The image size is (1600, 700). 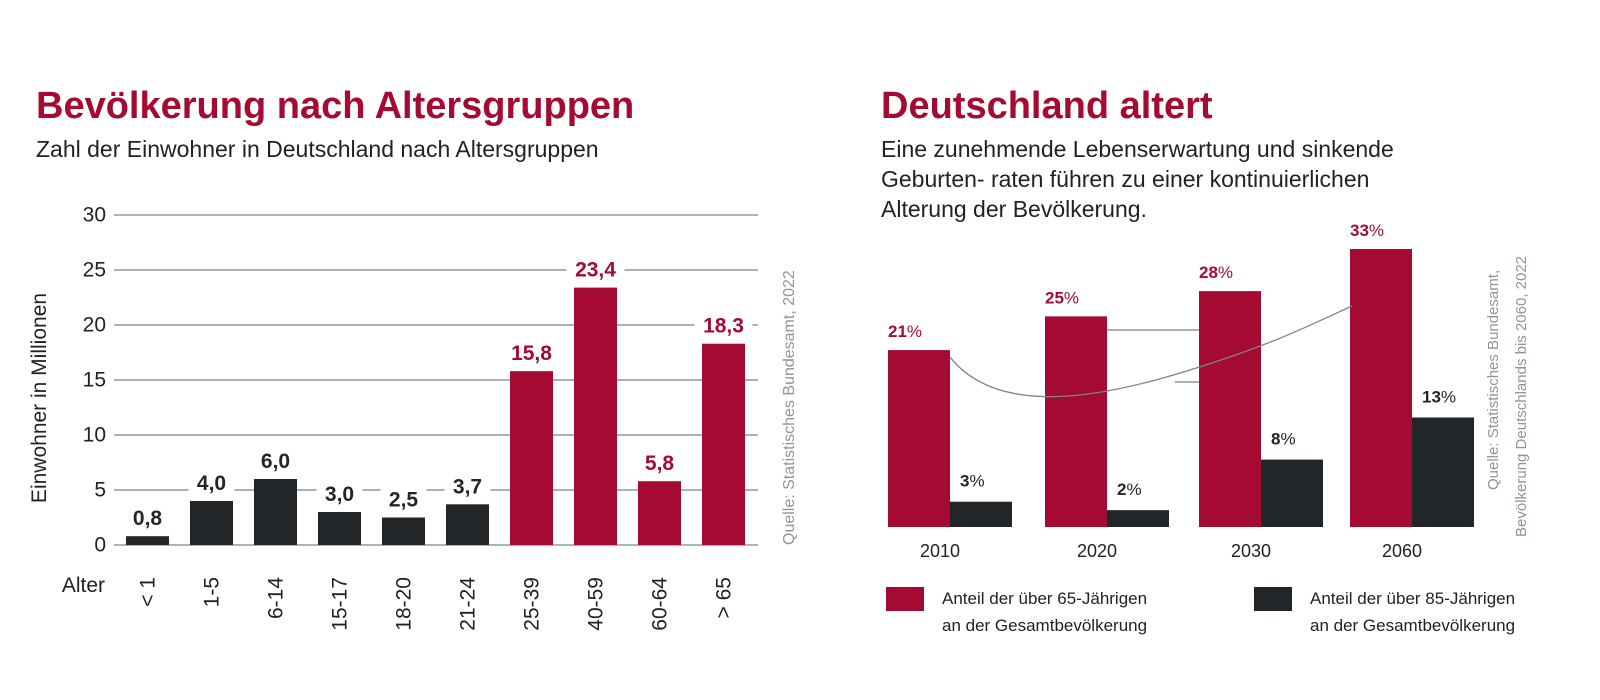 I want to click on bar-value-label: 3%, so click(x=972, y=481).